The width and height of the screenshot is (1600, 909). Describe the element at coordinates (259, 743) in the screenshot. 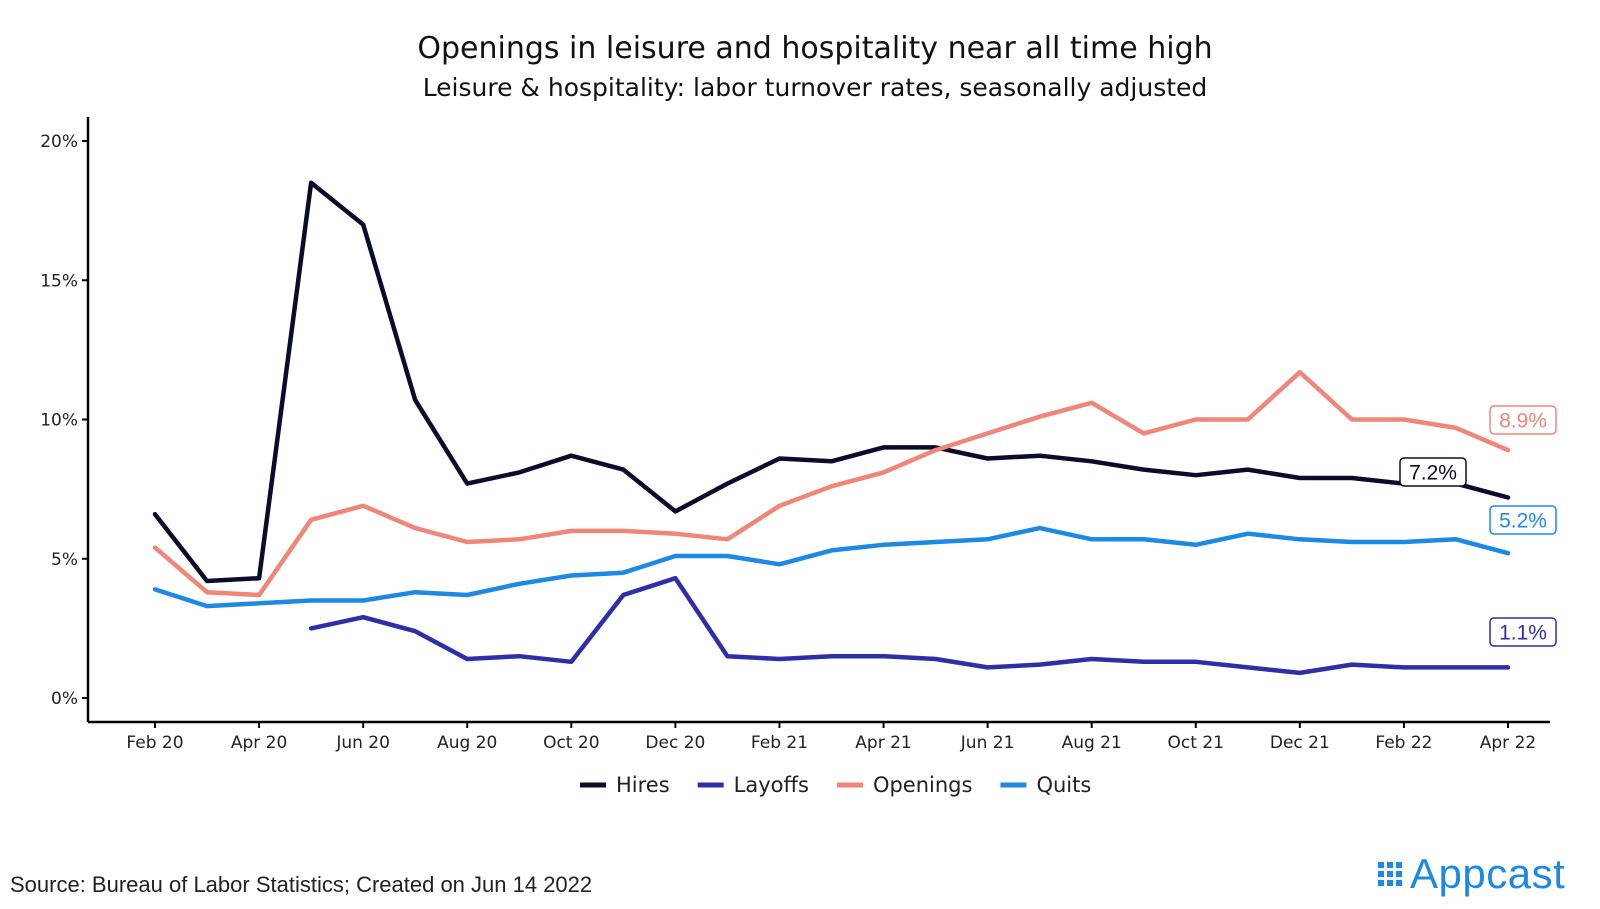

I see `x-tick-label: Apr 20` at that location.